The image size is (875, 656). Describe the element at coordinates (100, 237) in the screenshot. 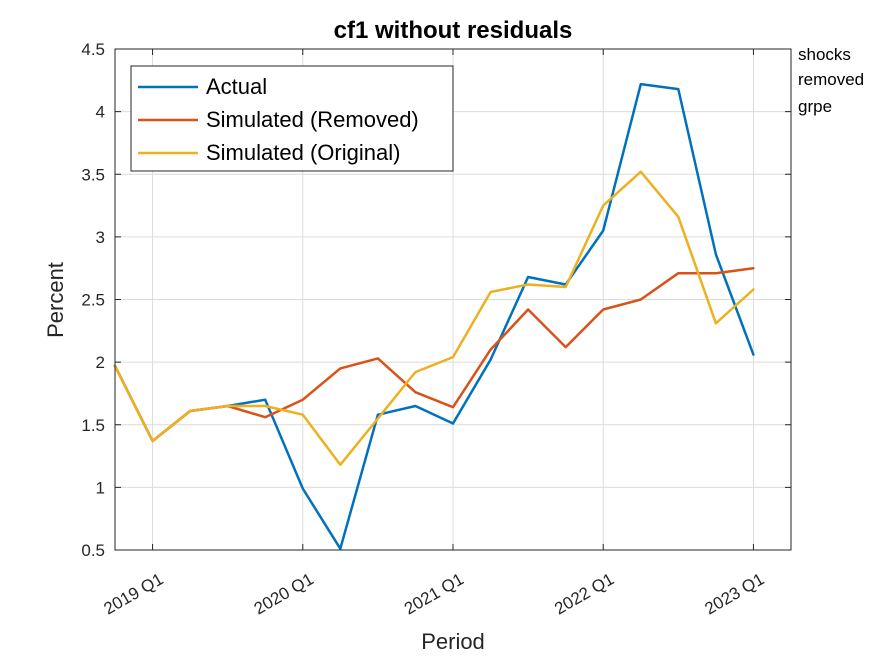

I see `y-tick-label: 3` at that location.